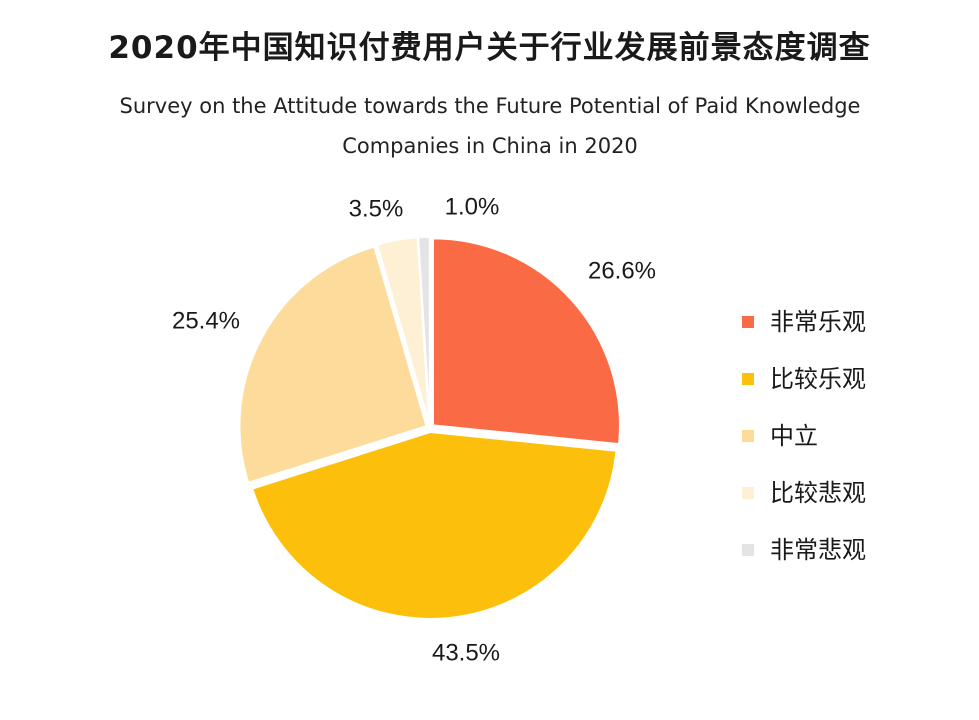  What do you see at coordinates (206, 320) in the screenshot?
I see `slice-value-label: 25.4%` at bounding box center [206, 320].